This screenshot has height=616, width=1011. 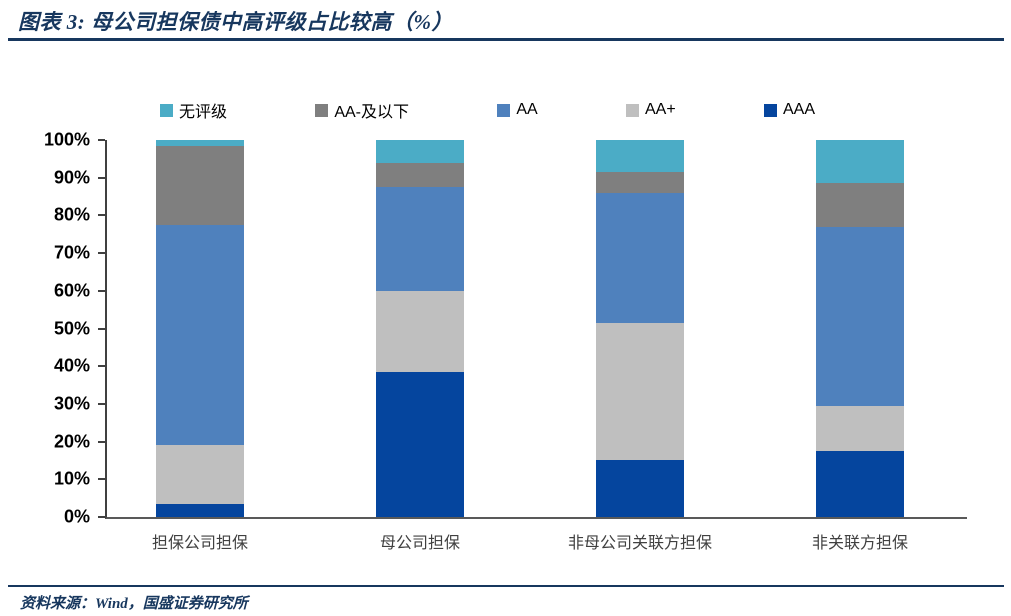 I want to click on x-axis-label-1: 担保公司担保, so click(x=199, y=543).